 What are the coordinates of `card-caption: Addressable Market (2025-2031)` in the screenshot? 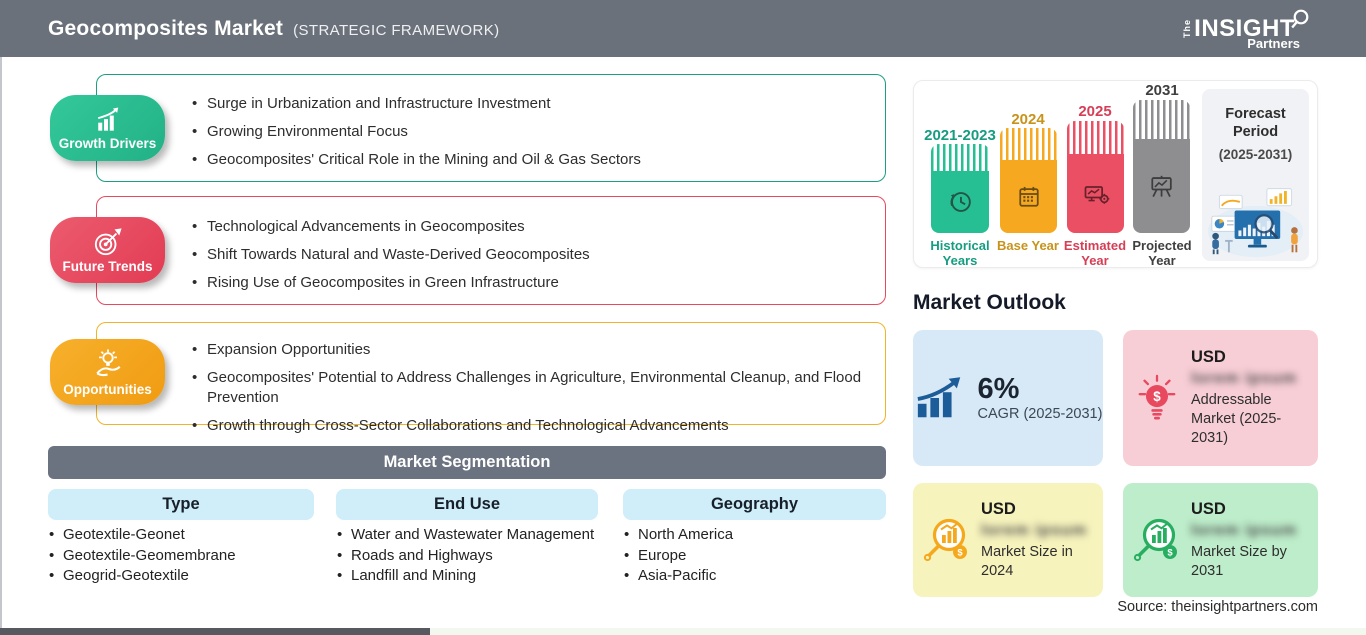 It's located at (1236, 419).